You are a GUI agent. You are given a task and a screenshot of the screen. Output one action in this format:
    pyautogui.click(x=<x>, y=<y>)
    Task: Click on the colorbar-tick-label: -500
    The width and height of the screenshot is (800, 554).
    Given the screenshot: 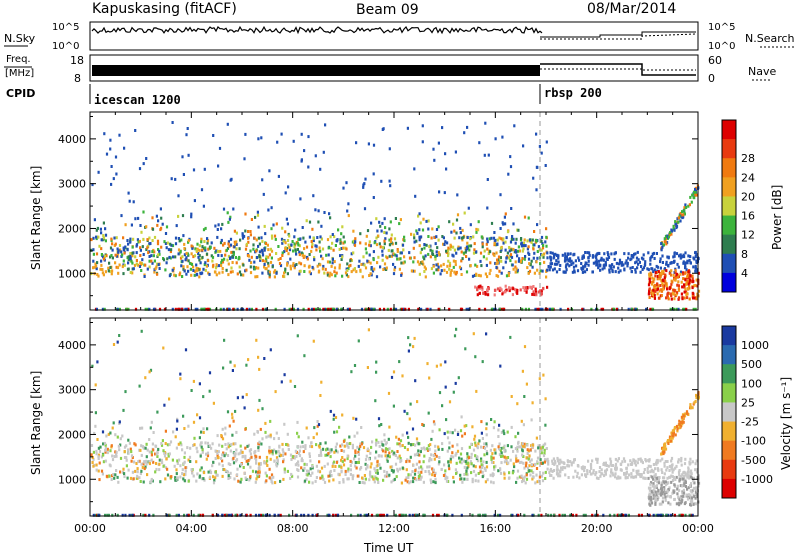 What is the action you would take?
    pyautogui.click(x=753, y=460)
    